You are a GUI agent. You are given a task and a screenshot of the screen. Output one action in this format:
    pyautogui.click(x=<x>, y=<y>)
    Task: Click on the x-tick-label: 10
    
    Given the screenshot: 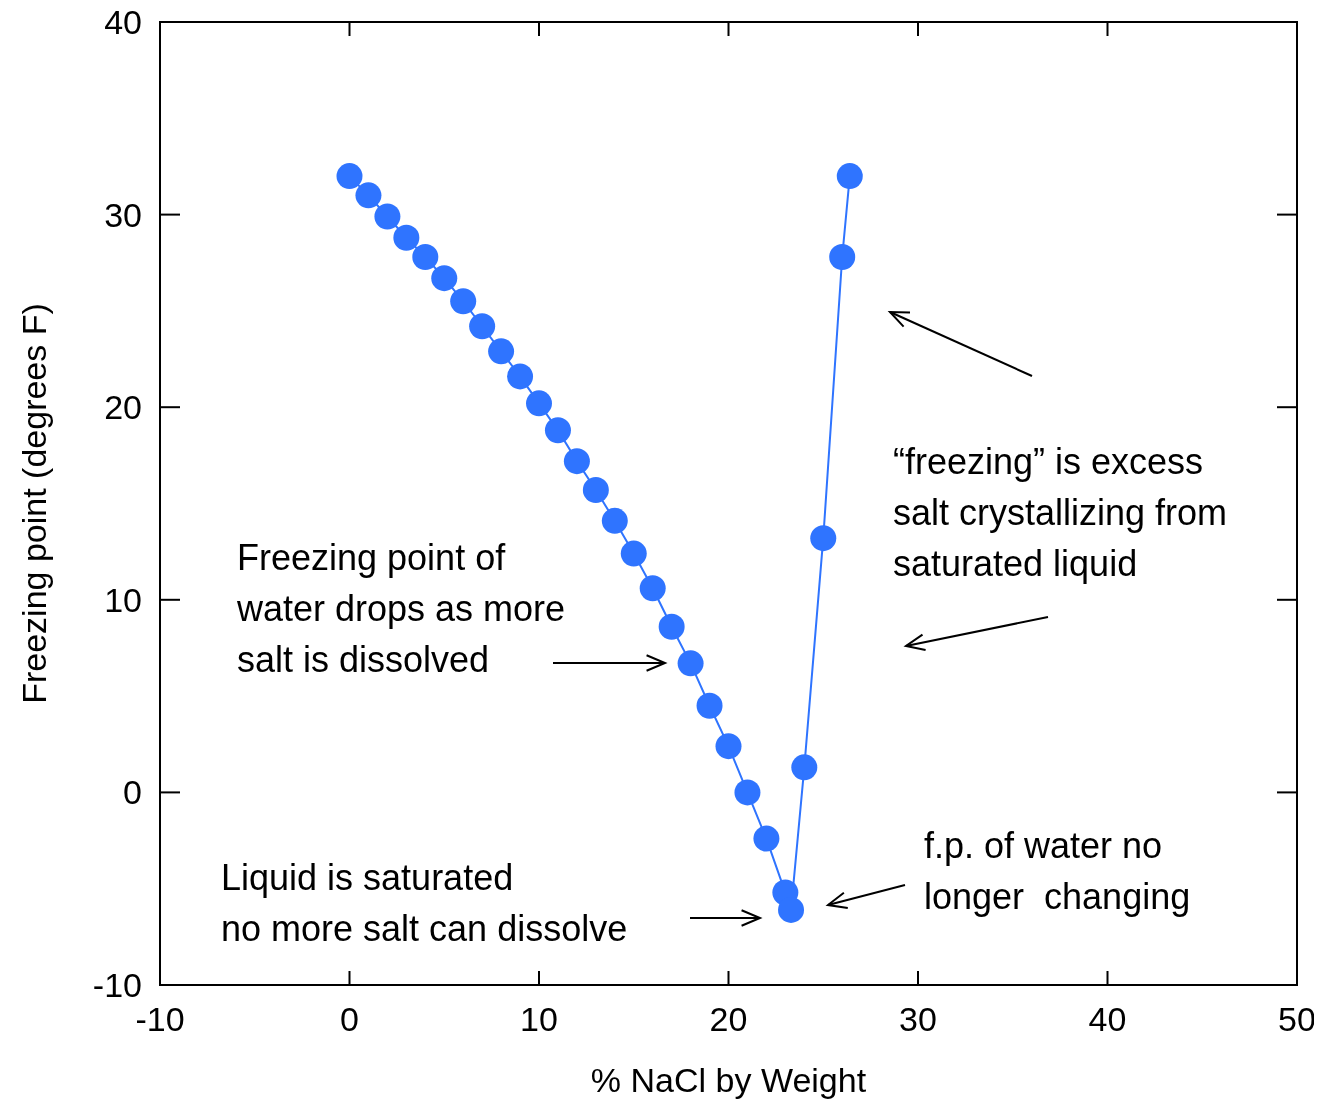 What is the action you would take?
    pyautogui.click(x=539, y=1019)
    